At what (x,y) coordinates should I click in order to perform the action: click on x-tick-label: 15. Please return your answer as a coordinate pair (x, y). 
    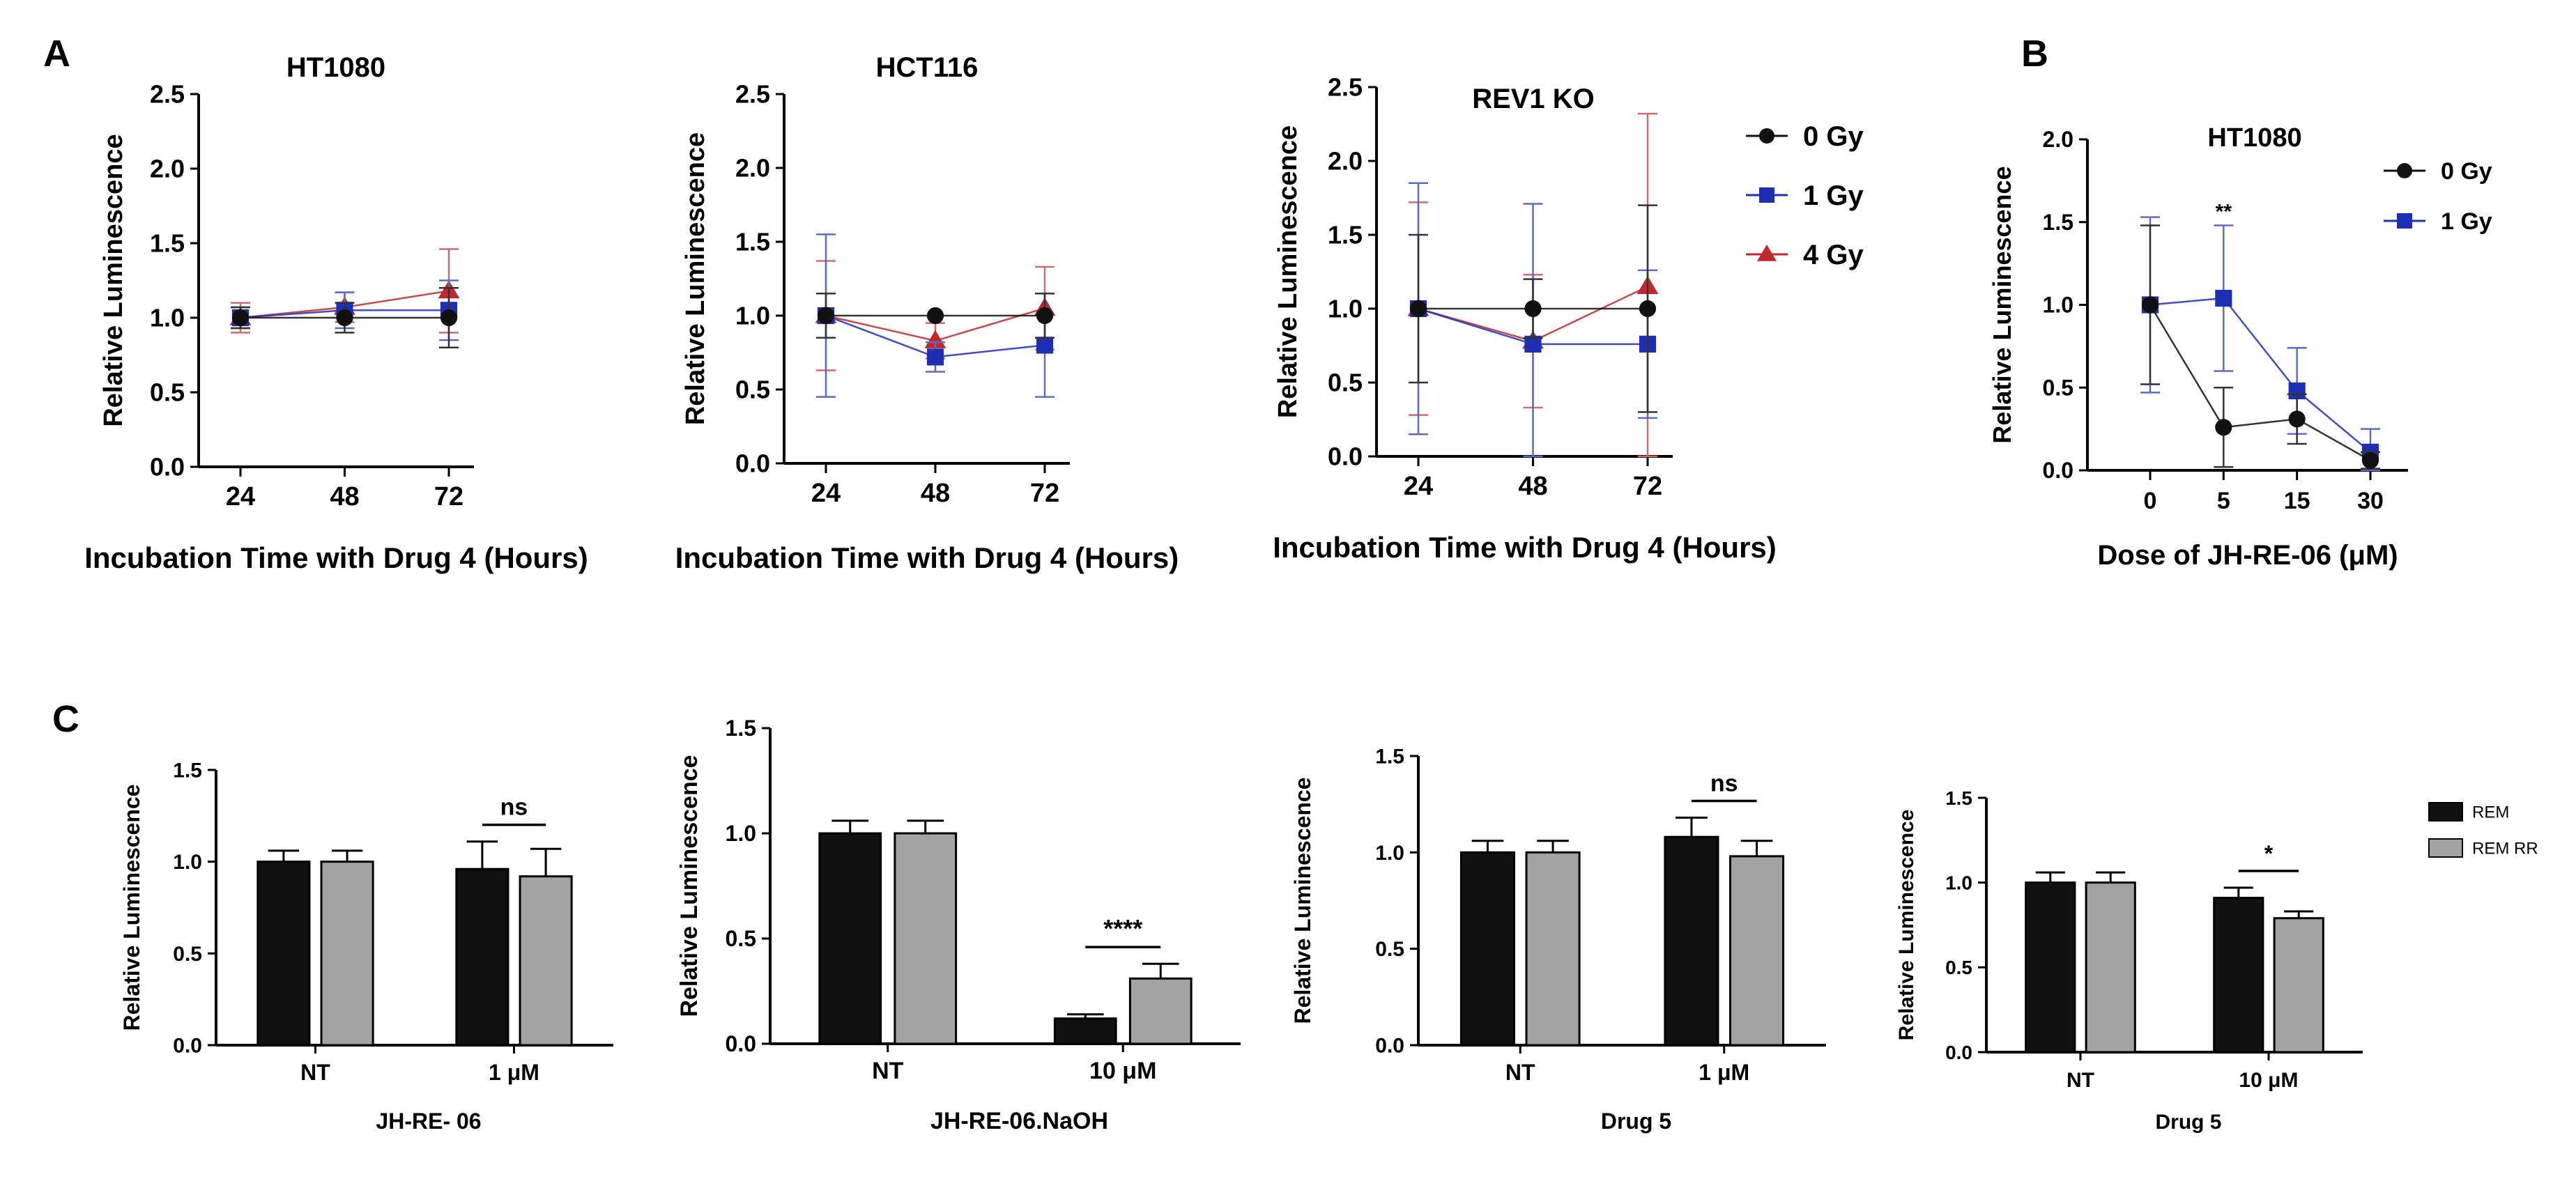
    Looking at the image, I should click on (2297, 501).